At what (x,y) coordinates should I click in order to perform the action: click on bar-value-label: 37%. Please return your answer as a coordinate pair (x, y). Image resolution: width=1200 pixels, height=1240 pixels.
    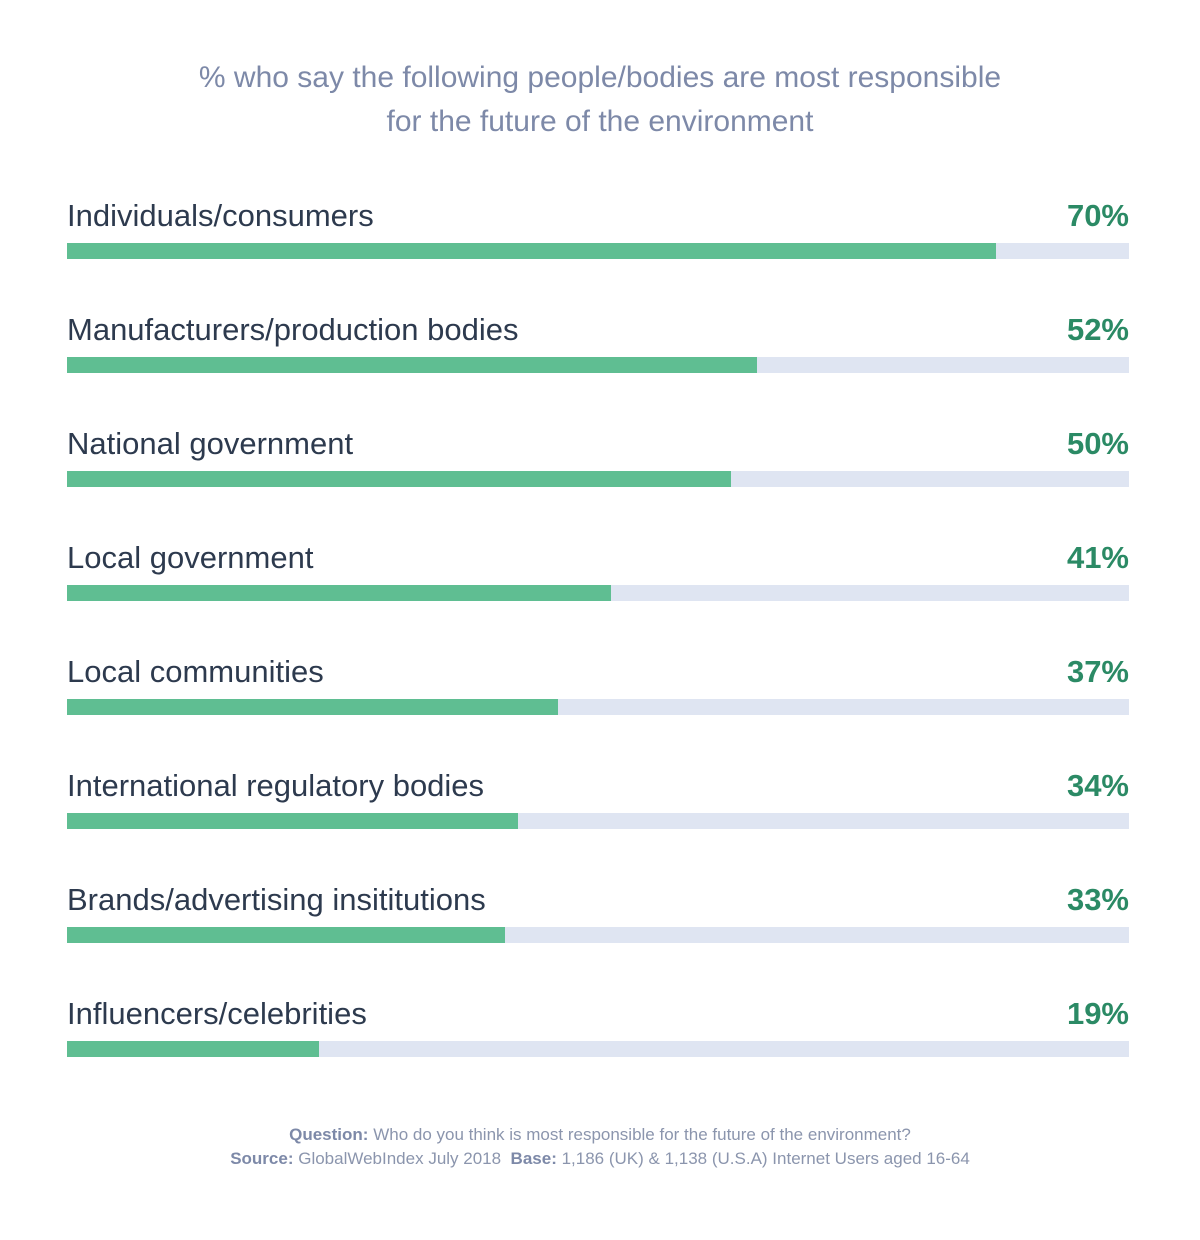
    Looking at the image, I should click on (1097, 671).